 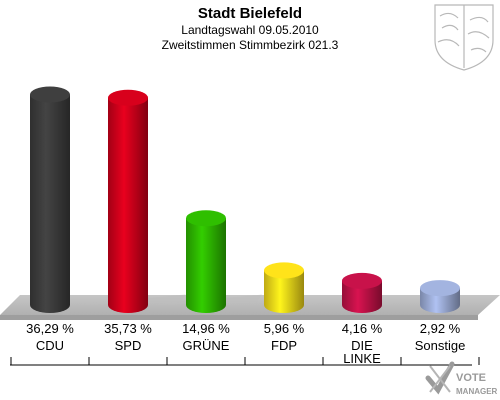 What do you see at coordinates (50, 345) in the screenshot?
I see `category-label-cdu: CDU` at bounding box center [50, 345].